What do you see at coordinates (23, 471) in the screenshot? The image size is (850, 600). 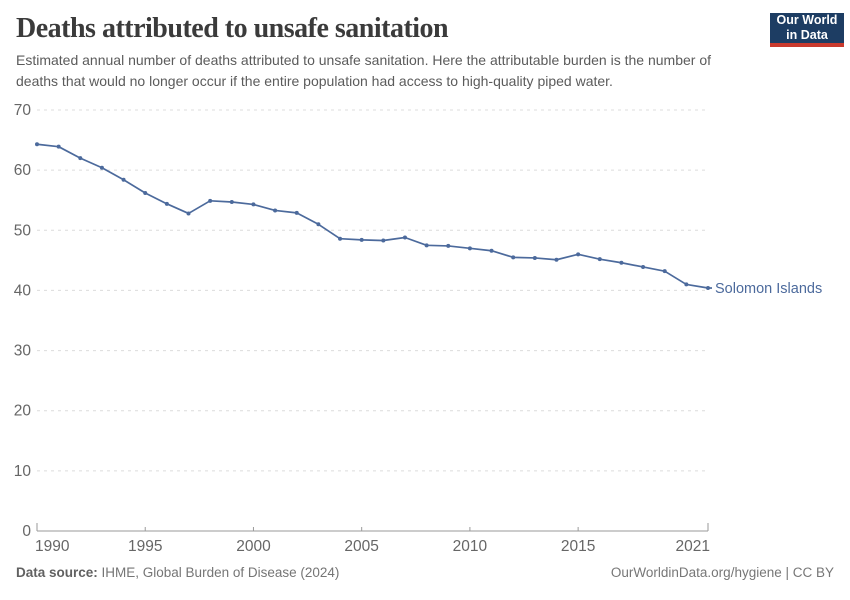 I see `y-tick-label: 10` at bounding box center [23, 471].